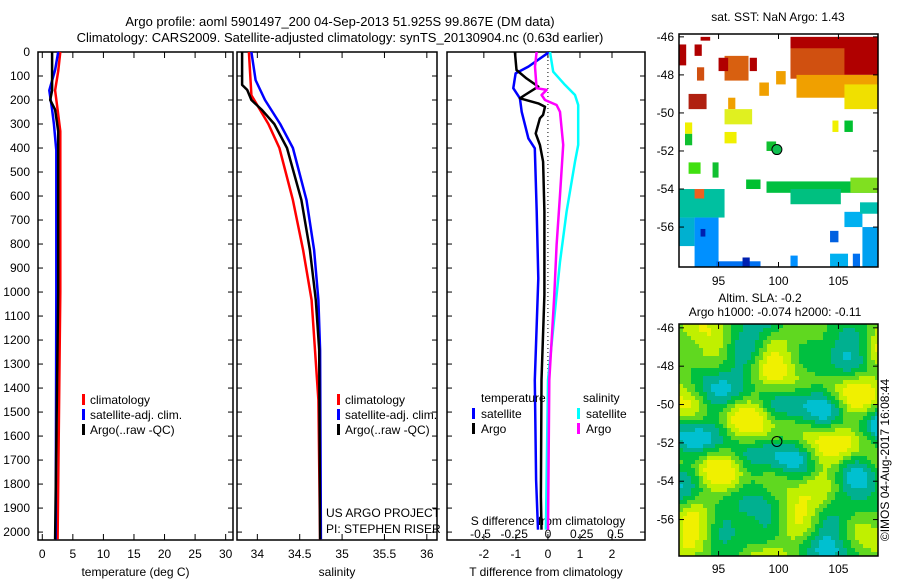 Image resolution: width=900 pixels, height=580 pixels. I want to click on lon-tick-label: 100, so click(778, 569).